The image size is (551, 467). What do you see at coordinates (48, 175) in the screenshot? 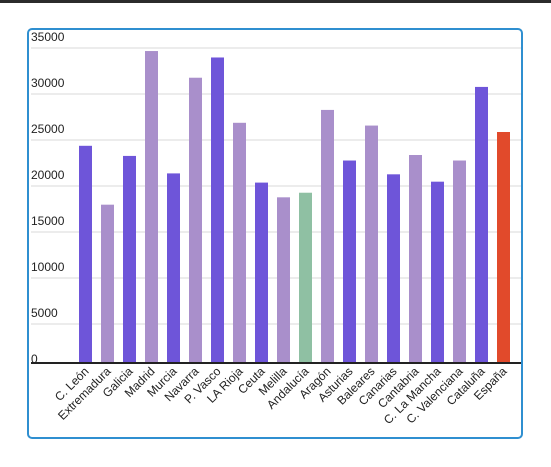
I see `y-tick-label: 20000` at bounding box center [48, 175].